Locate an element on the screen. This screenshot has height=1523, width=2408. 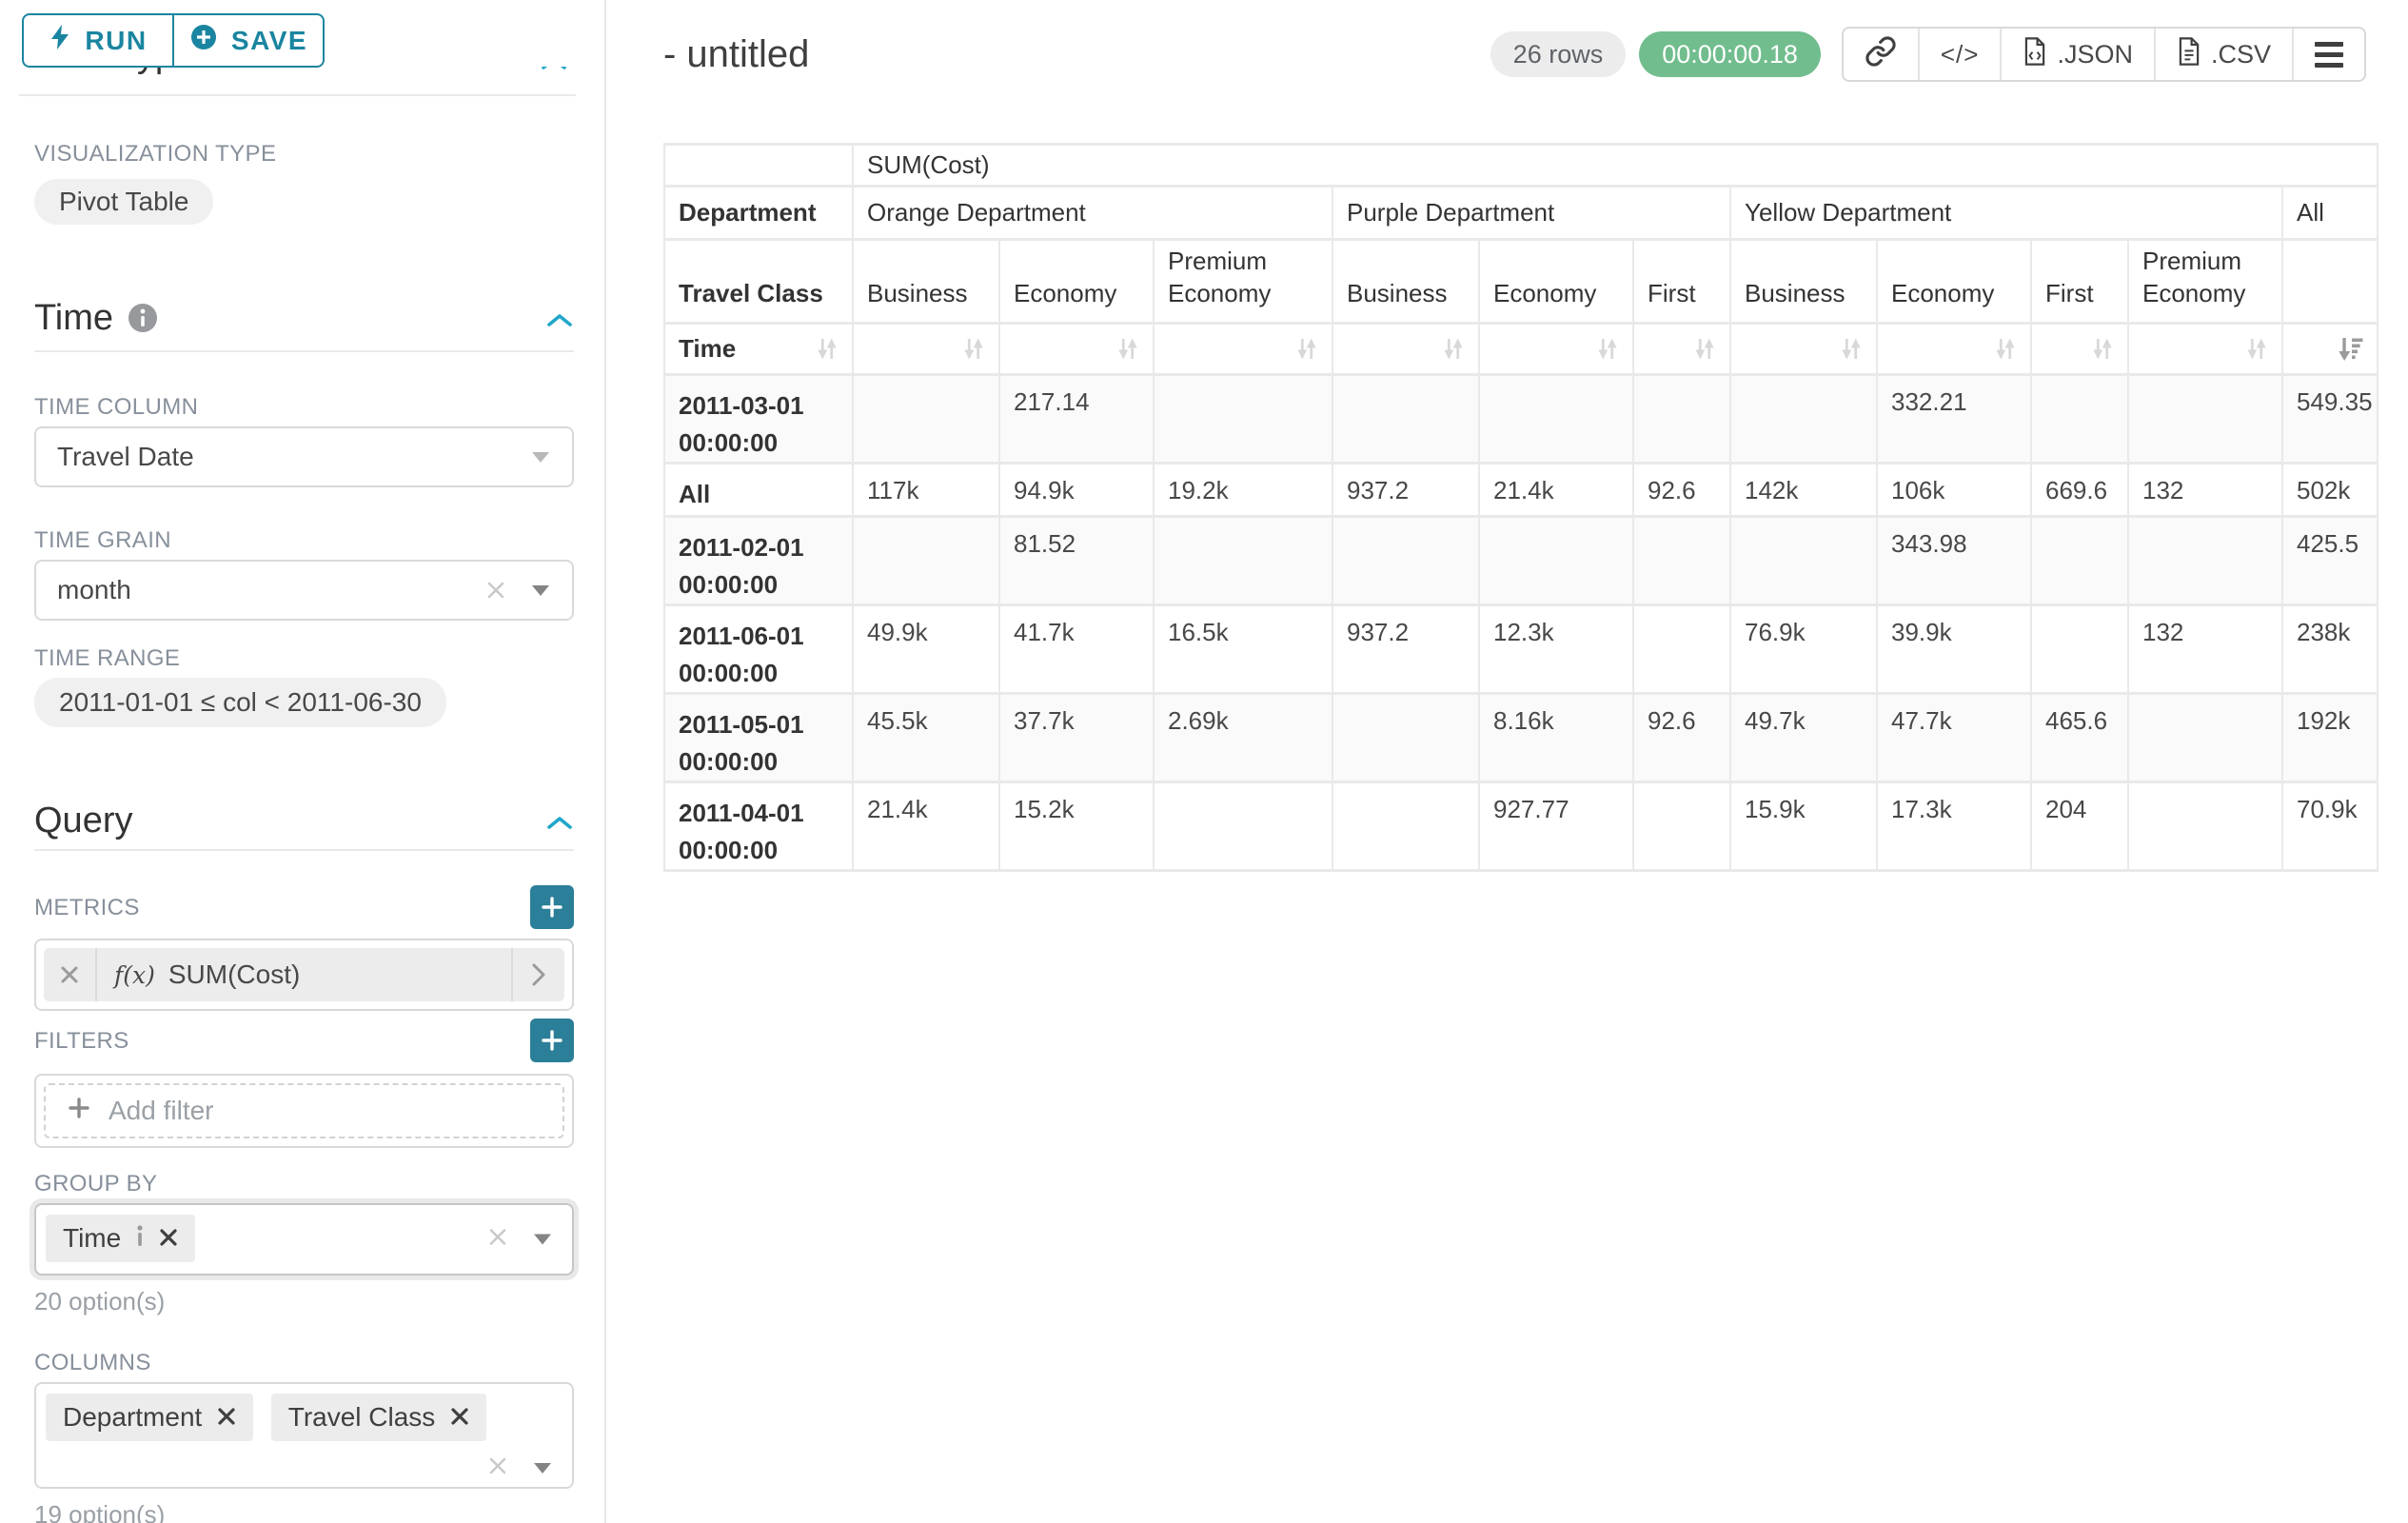
row-header-cell: 2011-03-01 00:00:00 is located at coordinates (758, 419).